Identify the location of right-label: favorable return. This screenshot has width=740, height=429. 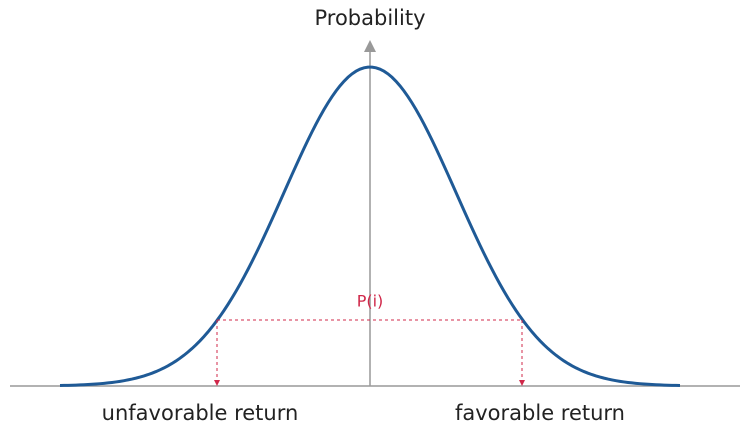
(540, 413).